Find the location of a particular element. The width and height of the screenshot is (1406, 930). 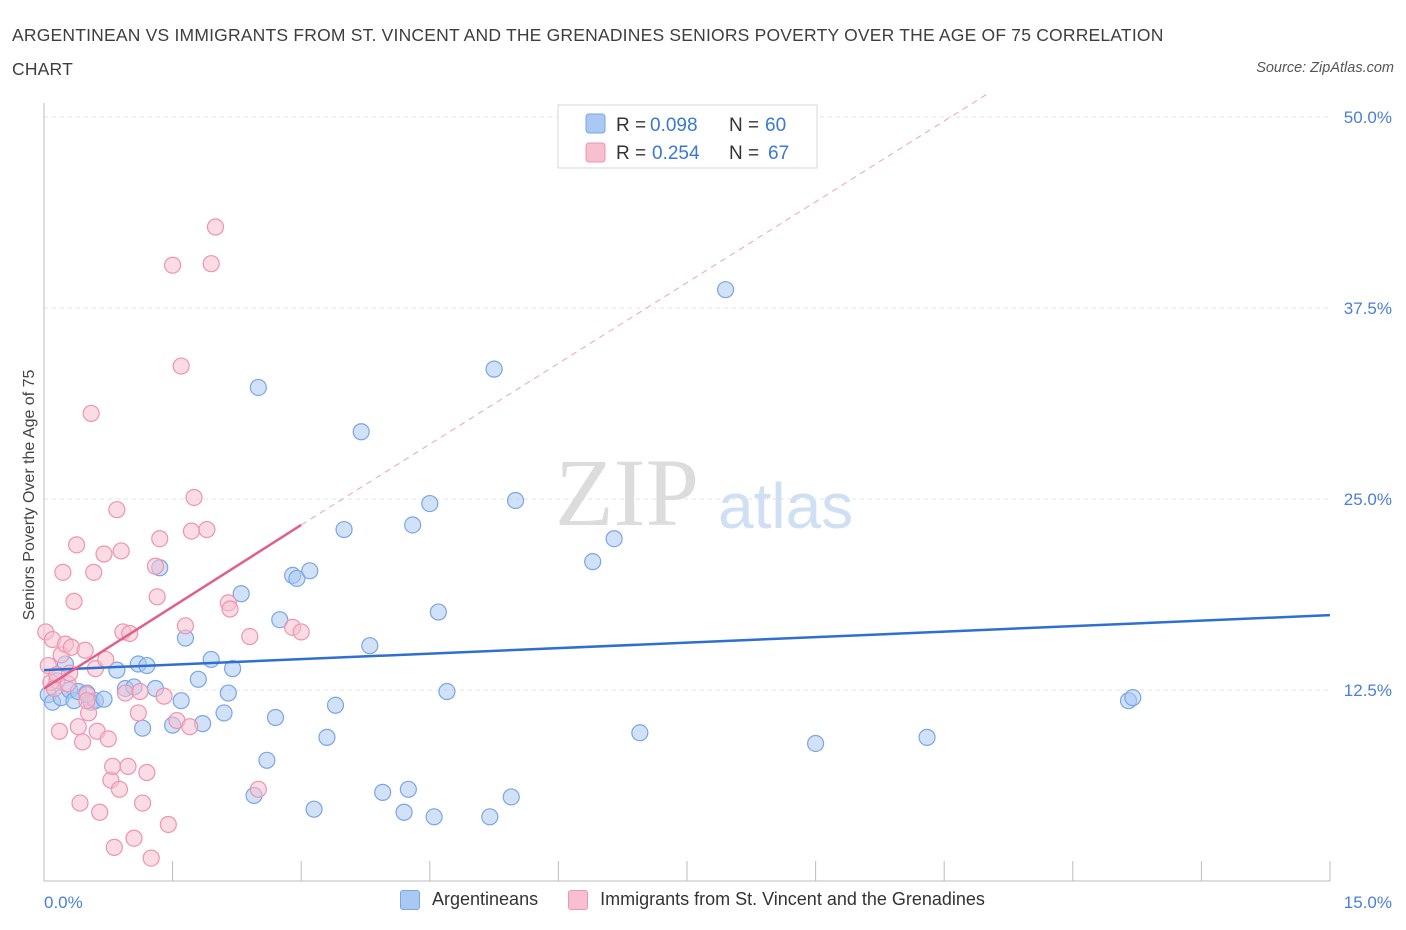

legend-swatch-immigrants is located at coordinates (578, 899).